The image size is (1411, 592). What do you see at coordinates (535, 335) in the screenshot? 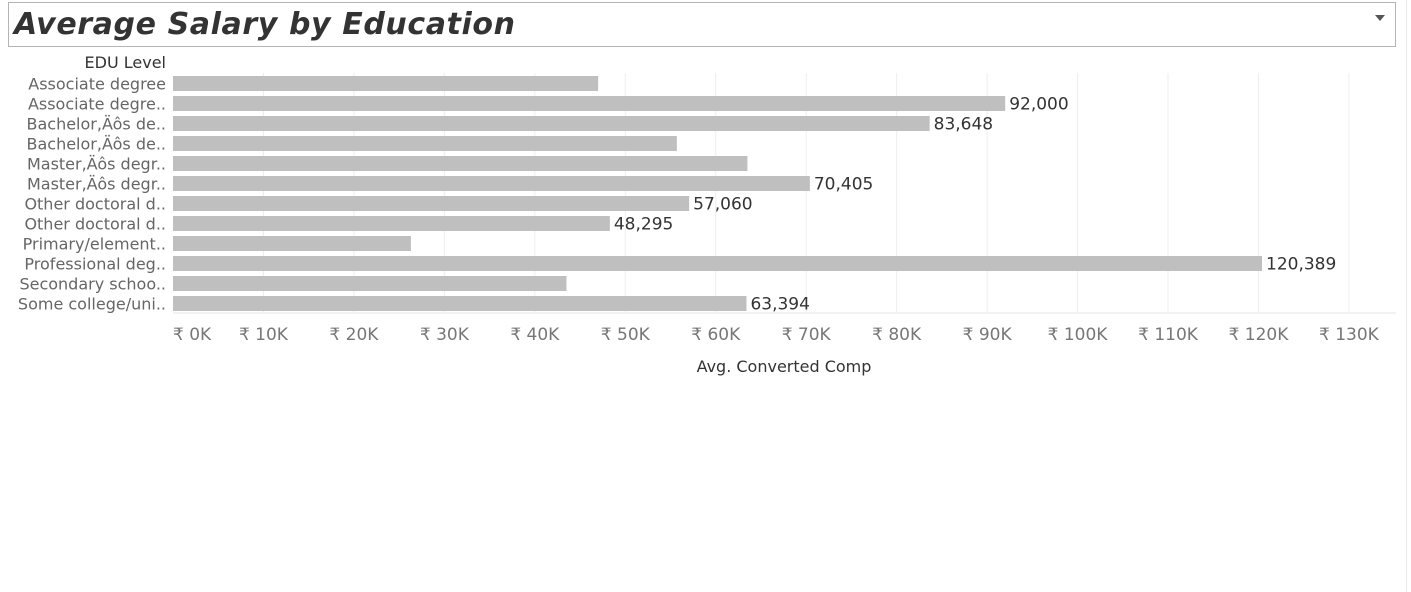
I see `x-tick-label: ₹ 40K` at bounding box center [535, 335].